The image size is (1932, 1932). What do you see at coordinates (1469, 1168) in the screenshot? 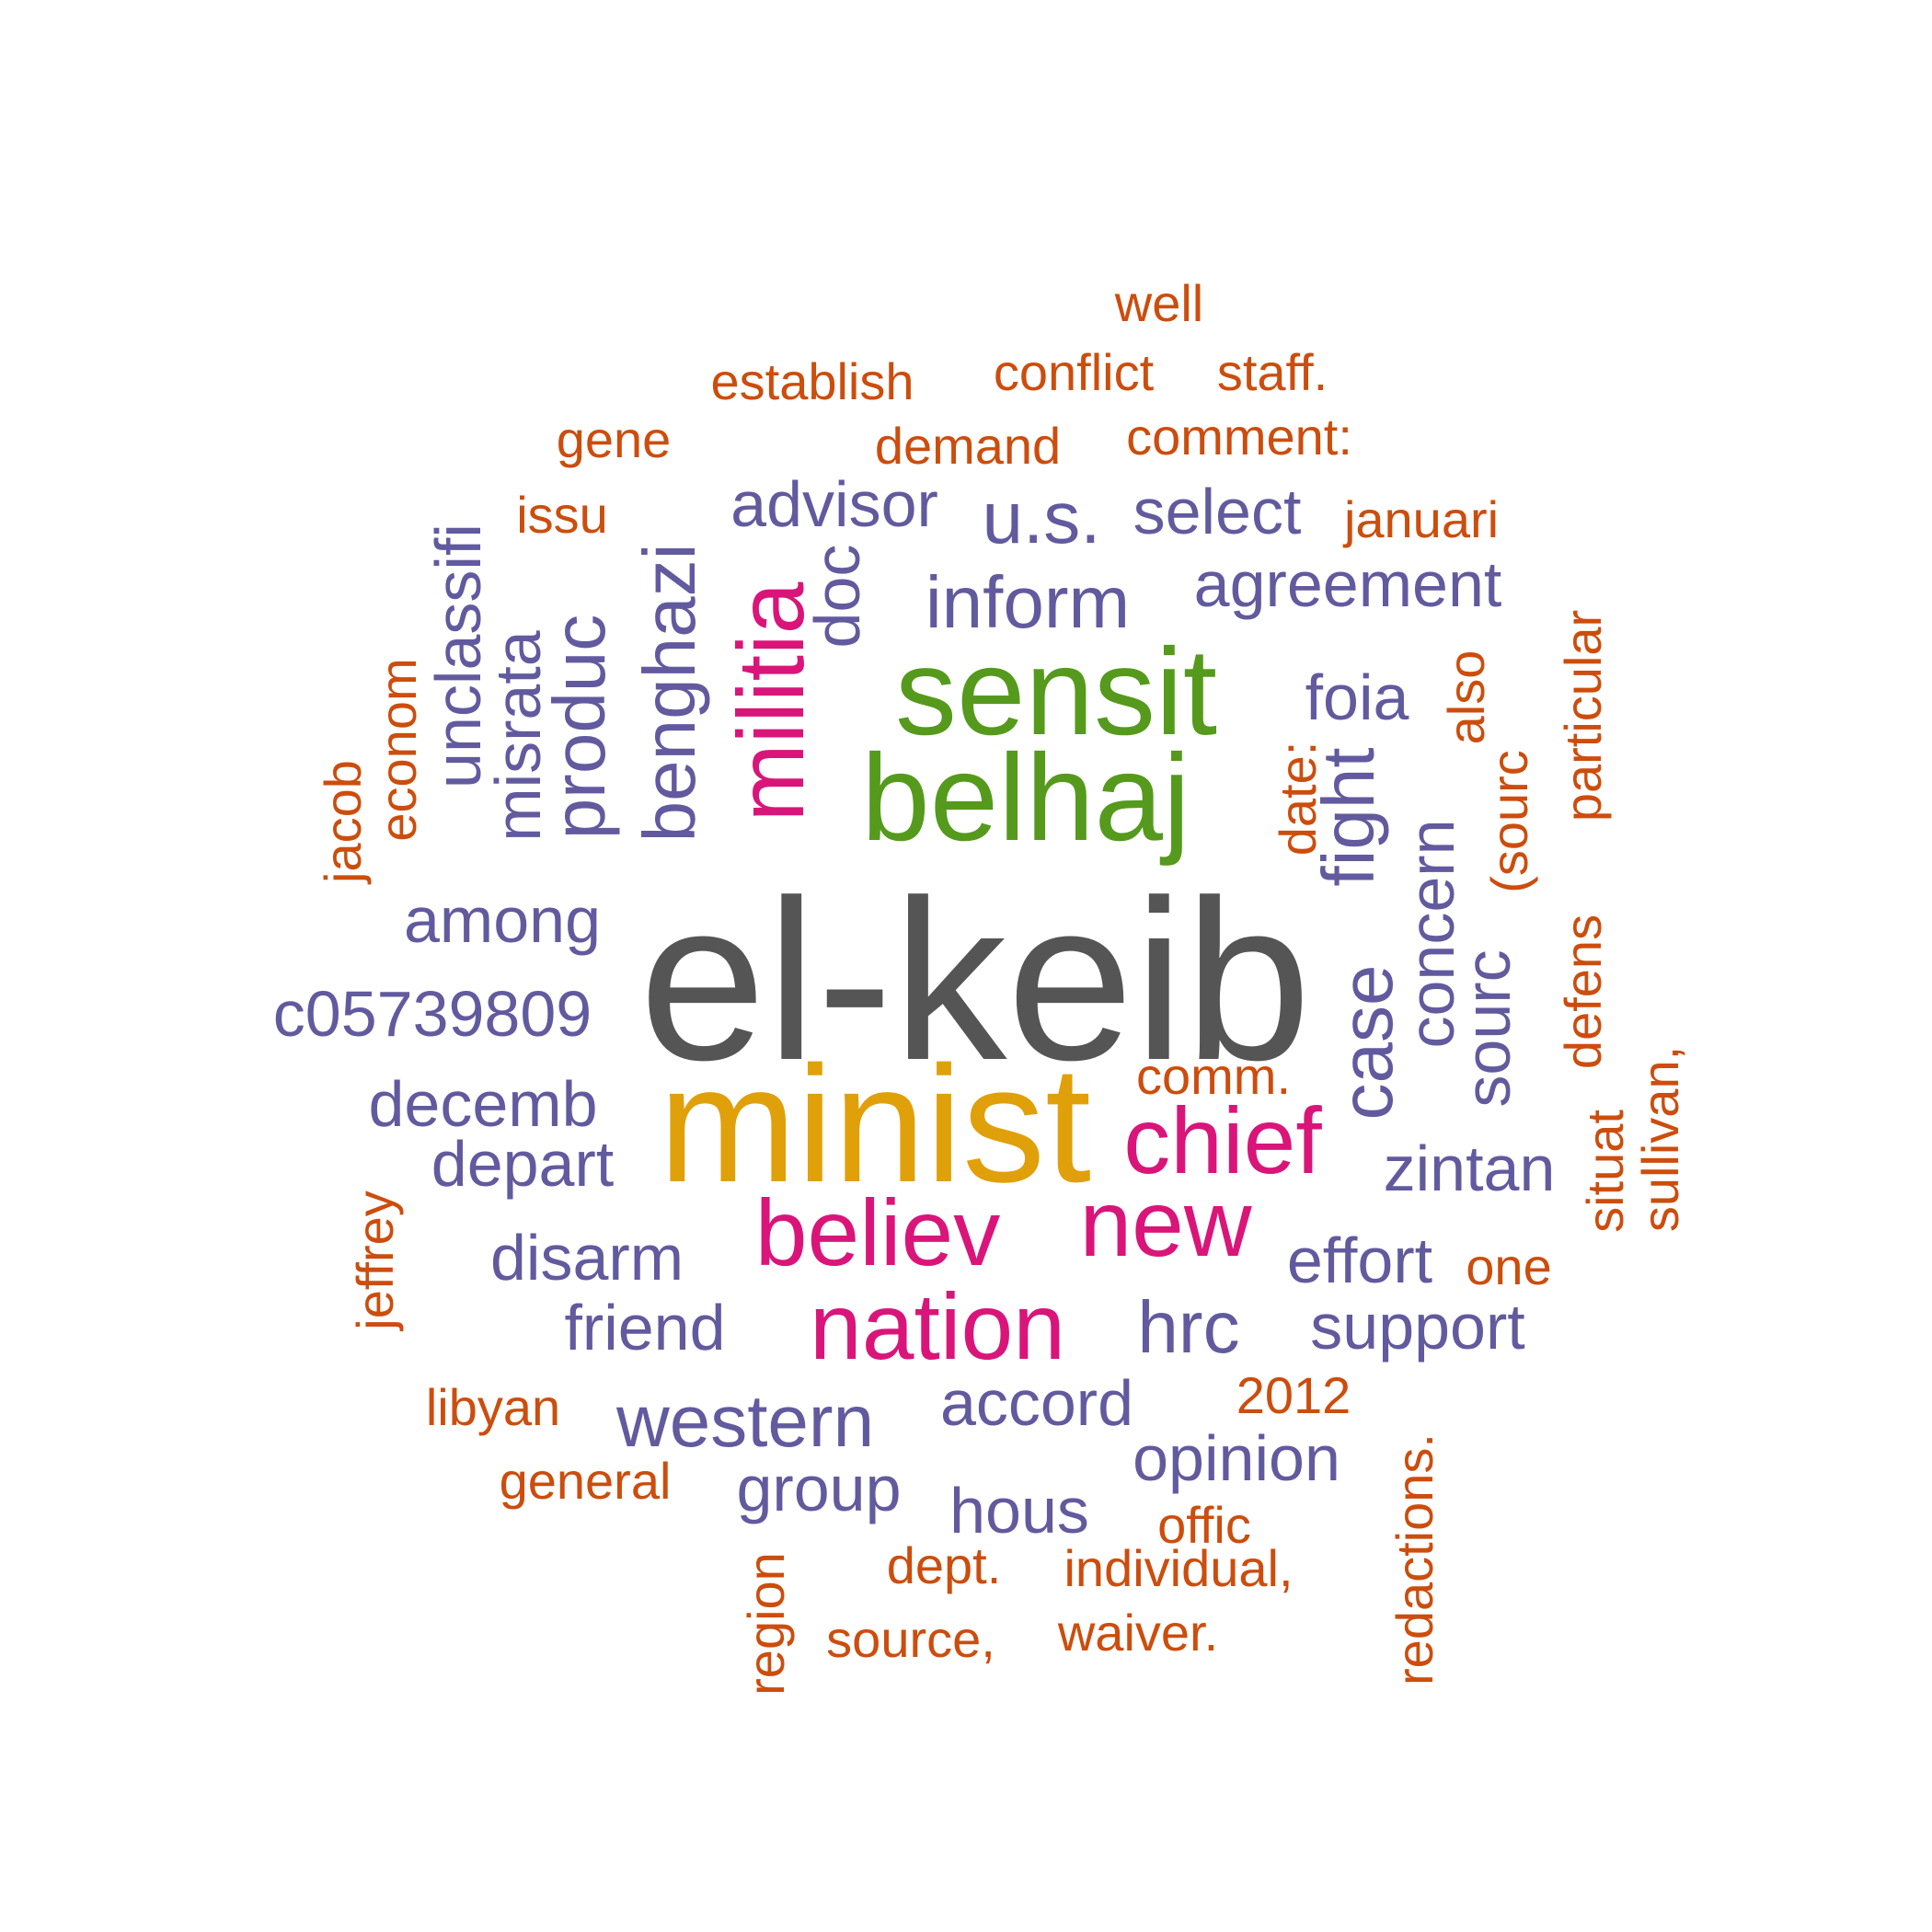
I see `word-zintan: zintan` at bounding box center [1469, 1168].